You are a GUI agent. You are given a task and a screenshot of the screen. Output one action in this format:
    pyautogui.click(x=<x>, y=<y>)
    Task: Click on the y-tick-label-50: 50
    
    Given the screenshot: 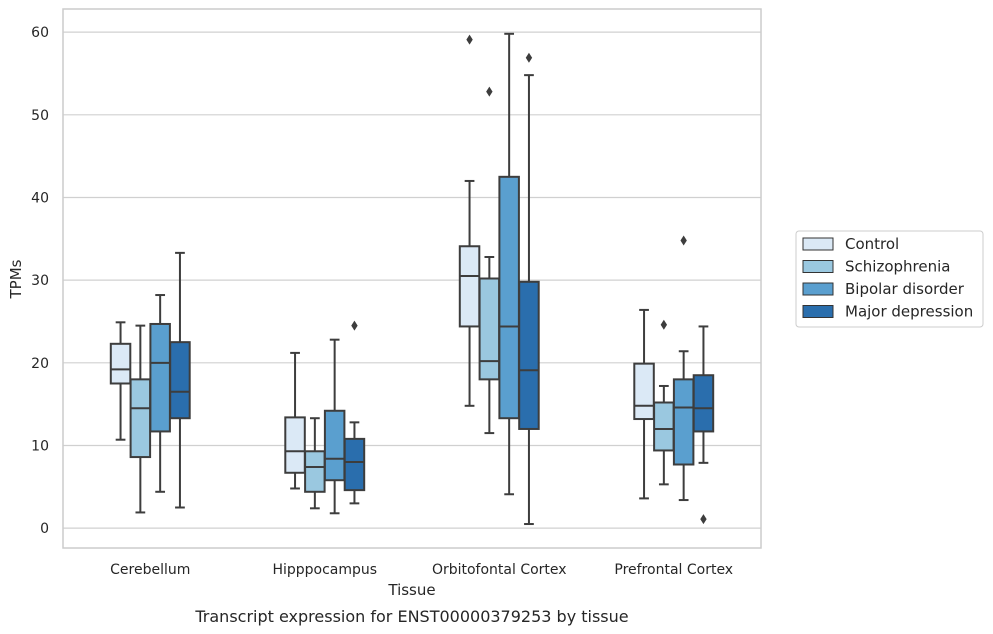 What is the action you would take?
    pyautogui.click(x=40, y=116)
    